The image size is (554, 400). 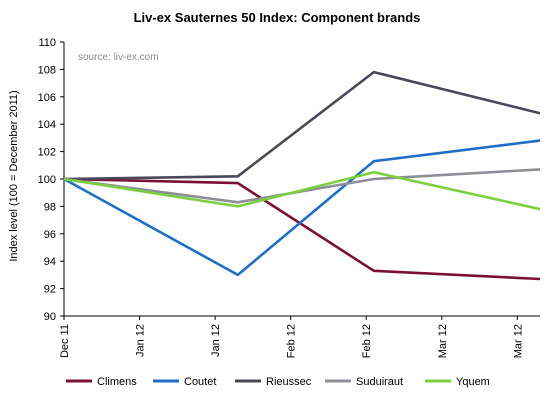 I want to click on y-tick-label: 102, so click(x=47, y=153).